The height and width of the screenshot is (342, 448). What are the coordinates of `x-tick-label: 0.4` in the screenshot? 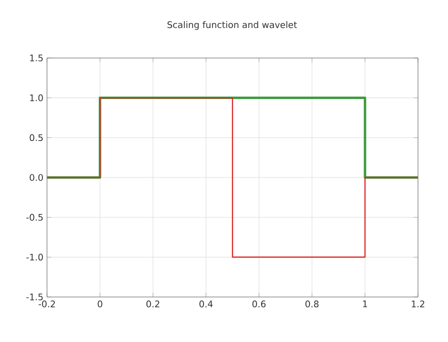 It's located at (206, 304).